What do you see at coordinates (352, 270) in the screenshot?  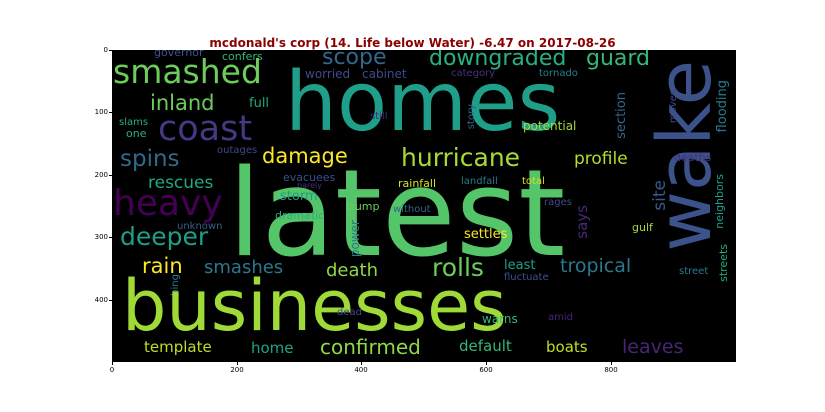 I see `wordcloud-word: death` at bounding box center [352, 270].